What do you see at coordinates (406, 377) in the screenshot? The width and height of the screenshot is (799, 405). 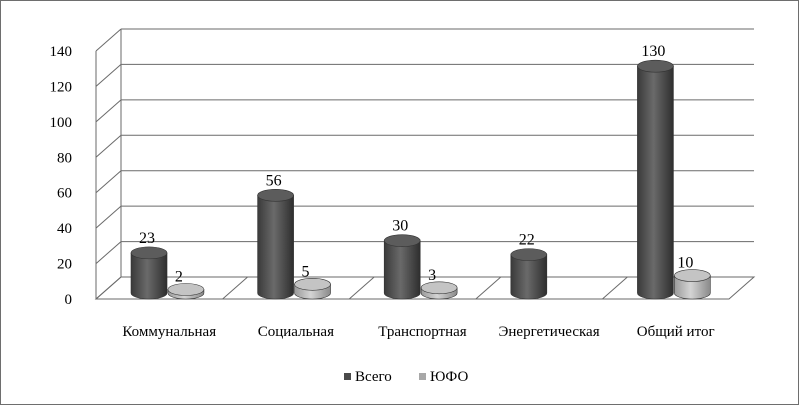 I see `legend: Всего ЮФО` at bounding box center [406, 377].